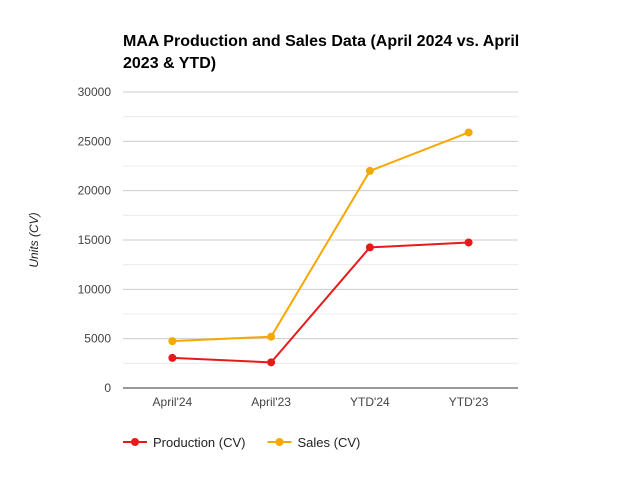 This screenshot has height=480, width=640. What do you see at coordinates (199, 442) in the screenshot?
I see `legend-label: Production (CV)` at bounding box center [199, 442].